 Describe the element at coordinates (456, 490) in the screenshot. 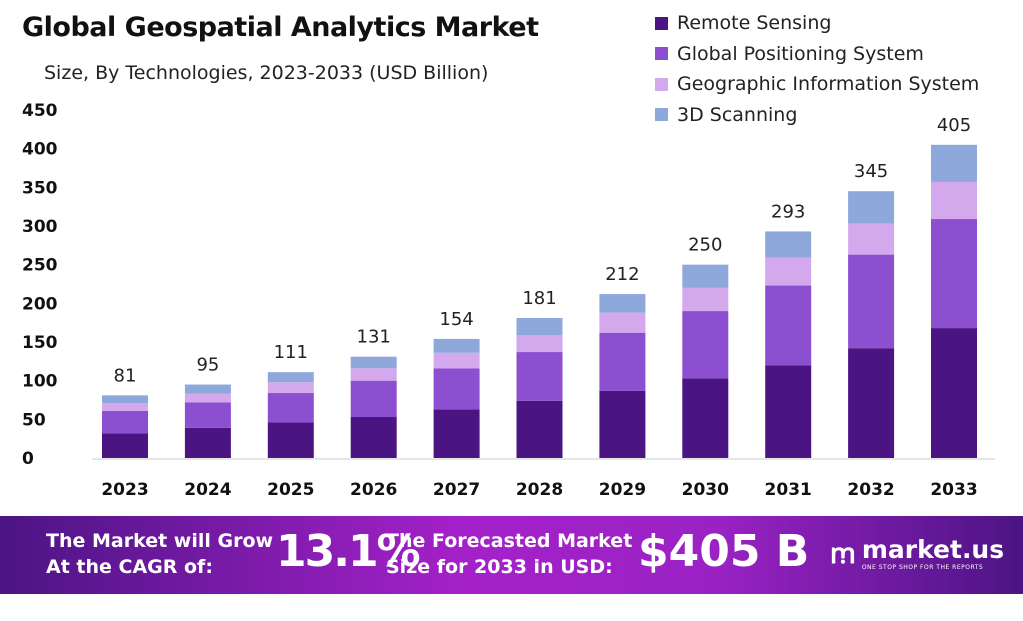

I see `x-tick-label: 2027` at that location.